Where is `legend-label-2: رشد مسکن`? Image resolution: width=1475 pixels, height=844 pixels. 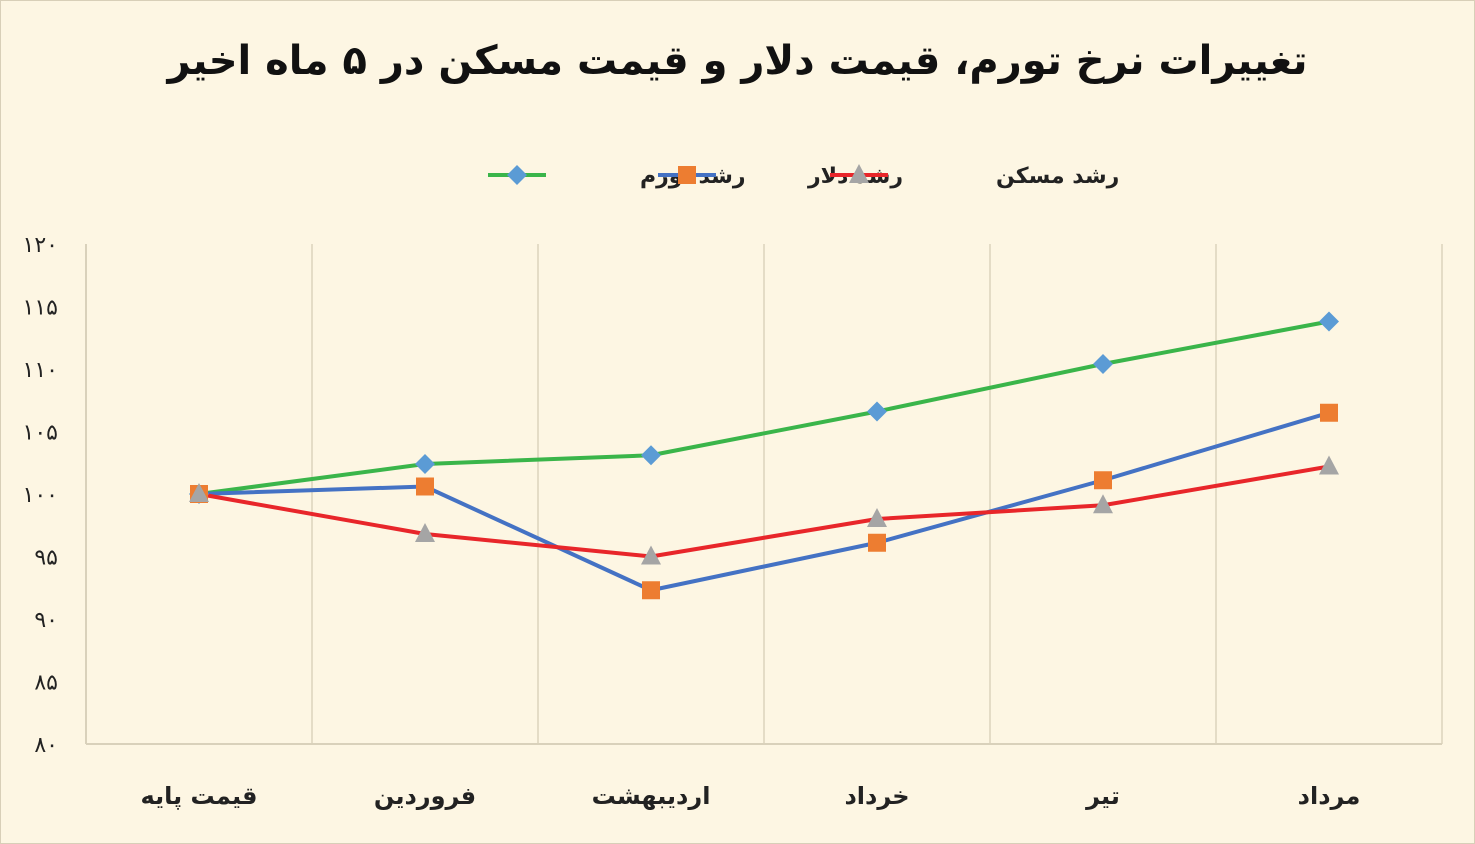
legend-label-2: رشد مسکن is located at coordinates (1057, 176).